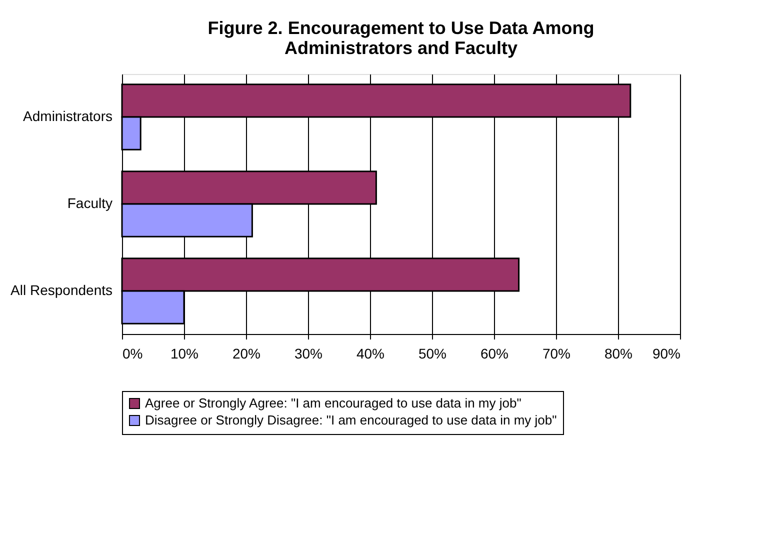  What do you see at coordinates (333, 403) in the screenshot?
I see `legend-label: Agree or Strongly Agree: "I am encouraged to use data in my job"` at bounding box center [333, 403].